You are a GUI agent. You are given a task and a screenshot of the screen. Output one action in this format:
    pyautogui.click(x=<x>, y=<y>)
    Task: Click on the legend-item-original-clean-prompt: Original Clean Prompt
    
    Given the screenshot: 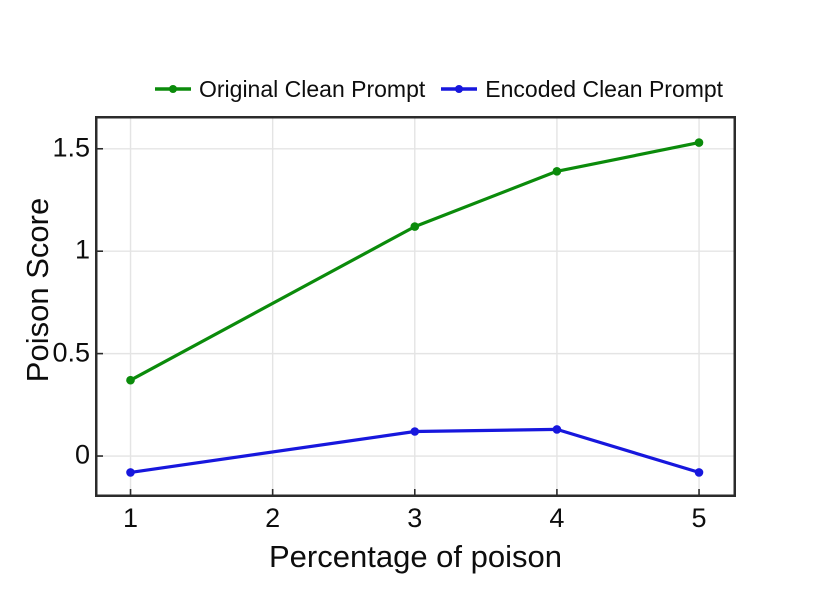 What is the action you would take?
    pyautogui.click(x=289, y=89)
    